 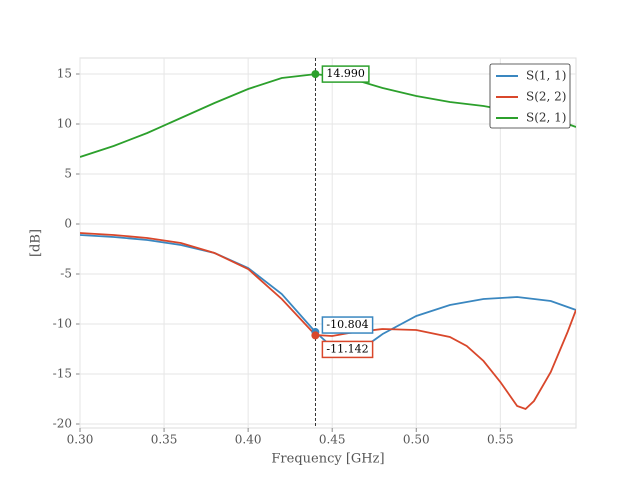 I want to click on x-tick-label: 0.40, so click(x=248, y=440).